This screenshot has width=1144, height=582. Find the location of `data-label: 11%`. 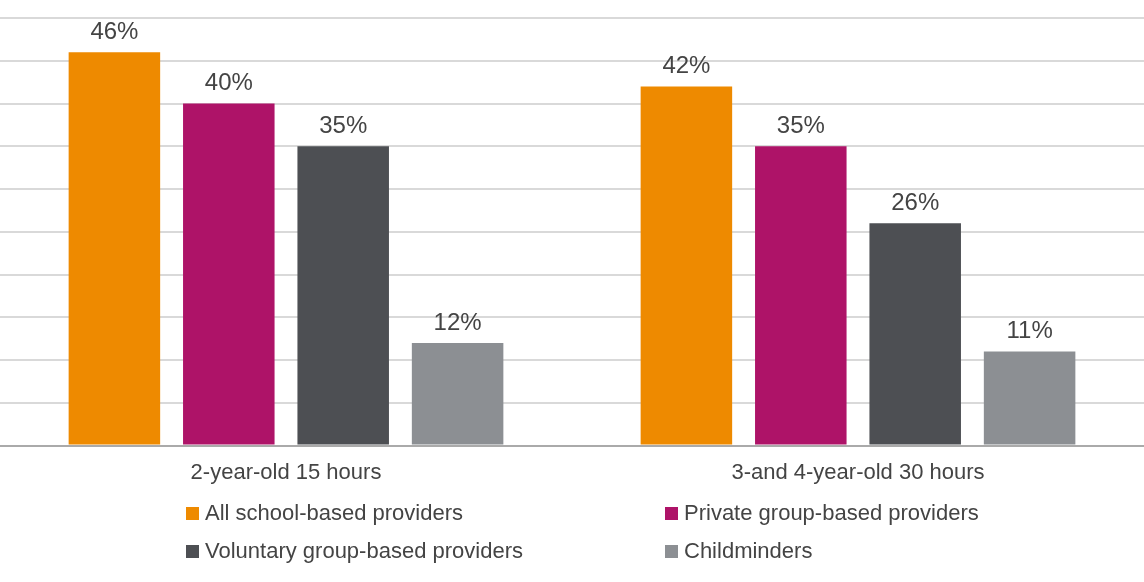

data-label: 11% is located at coordinates (1029, 330).